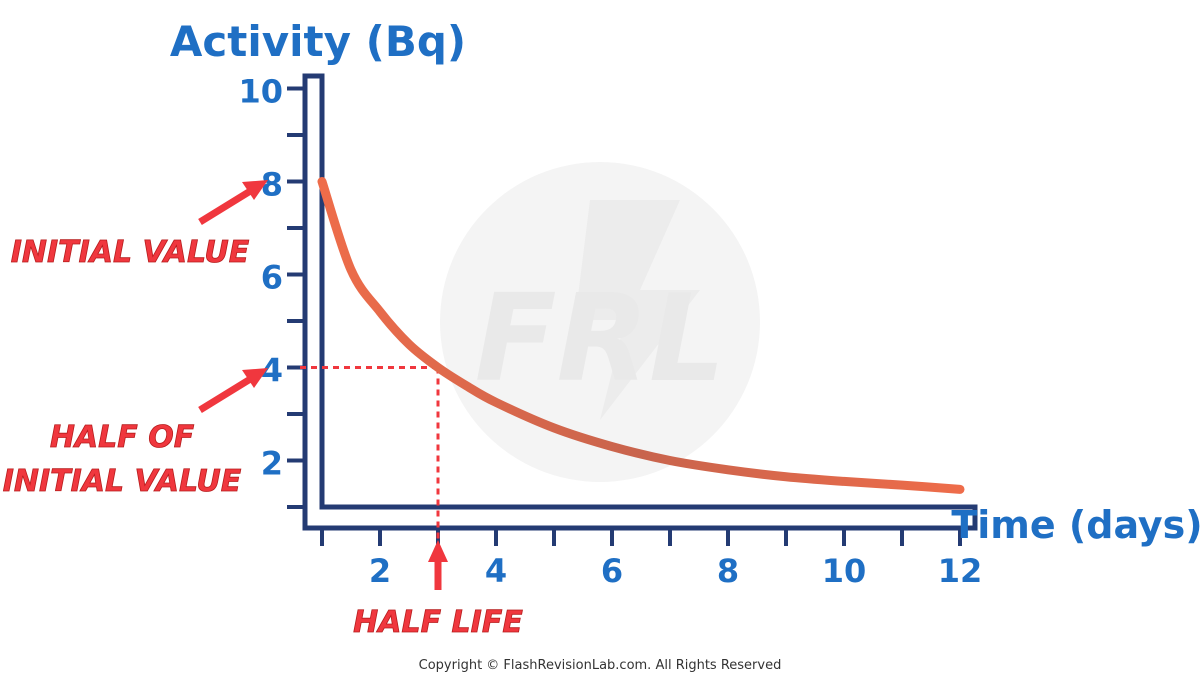  Describe the element at coordinates (318, 41) in the screenshot. I see `y-axis-title: Activity (Bq)` at that location.